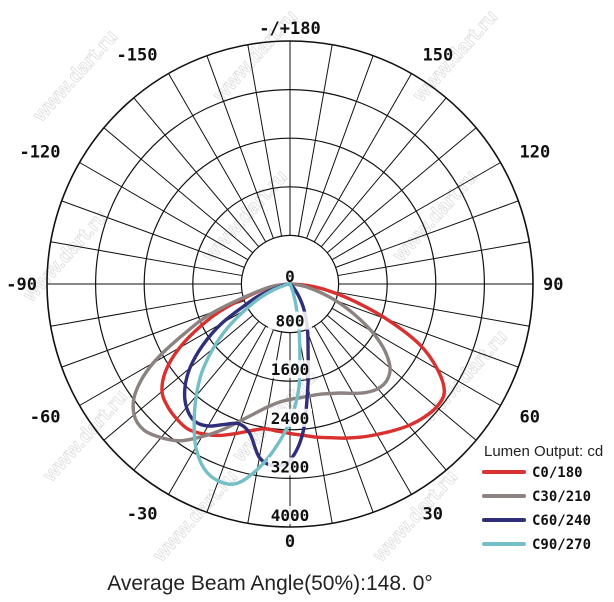 Image resolution: width=614 pixels, height=602 pixels. What do you see at coordinates (557, 473) in the screenshot?
I see `legend-label: C0/180` at bounding box center [557, 473].